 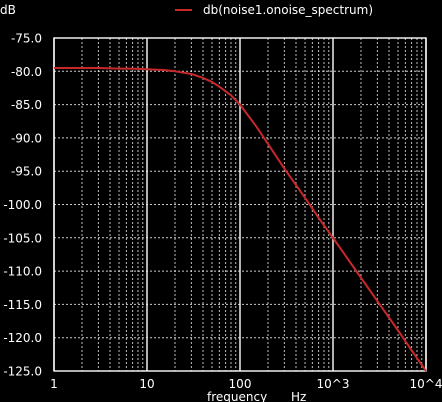 What do you see at coordinates (8, 10) in the screenshot?
I see `y-axis-label: dB` at bounding box center [8, 10].